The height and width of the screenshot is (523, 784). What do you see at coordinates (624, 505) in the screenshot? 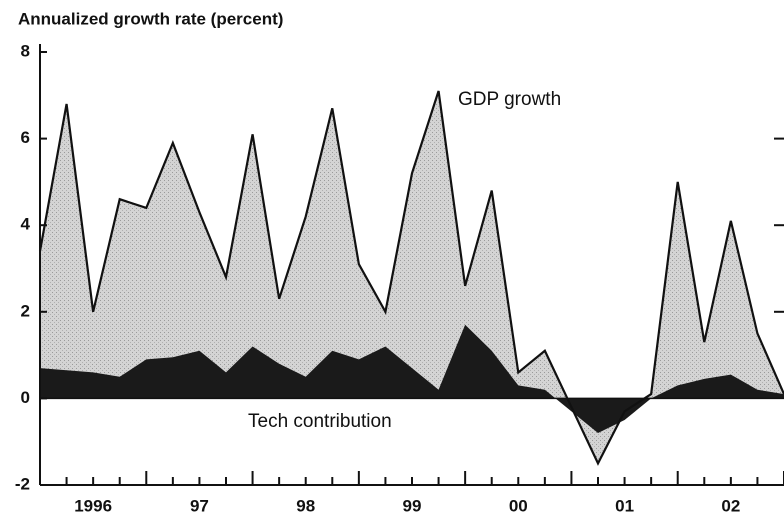
I see `x-tick-label: 01` at bounding box center [624, 505].